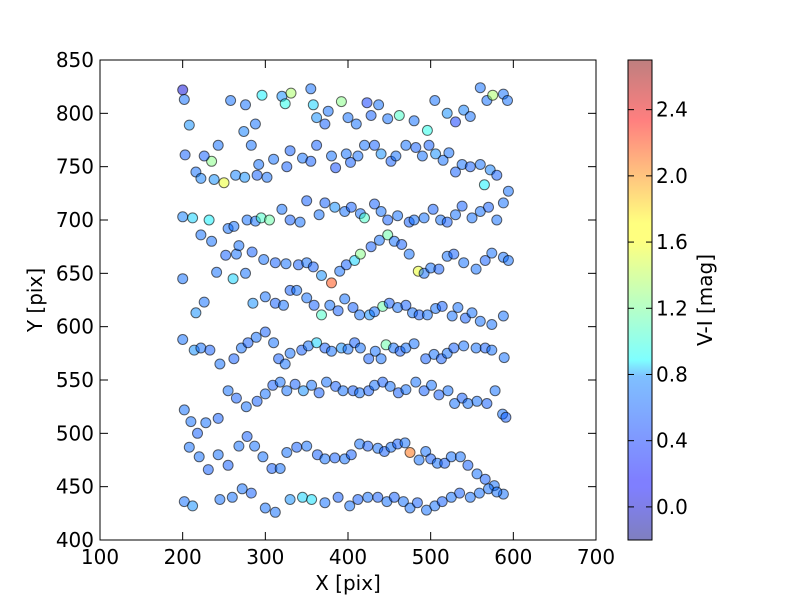 The image size is (800, 600). What do you see at coordinates (640, 300) in the screenshot?
I see `colorbar-gradient` at bounding box center [640, 300].